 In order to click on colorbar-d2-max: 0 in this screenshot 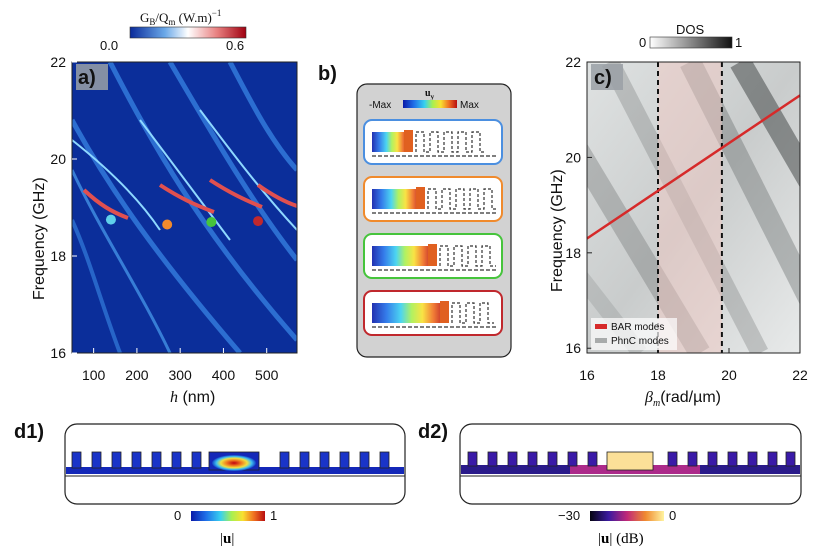, I will do `click(672, 515)`.